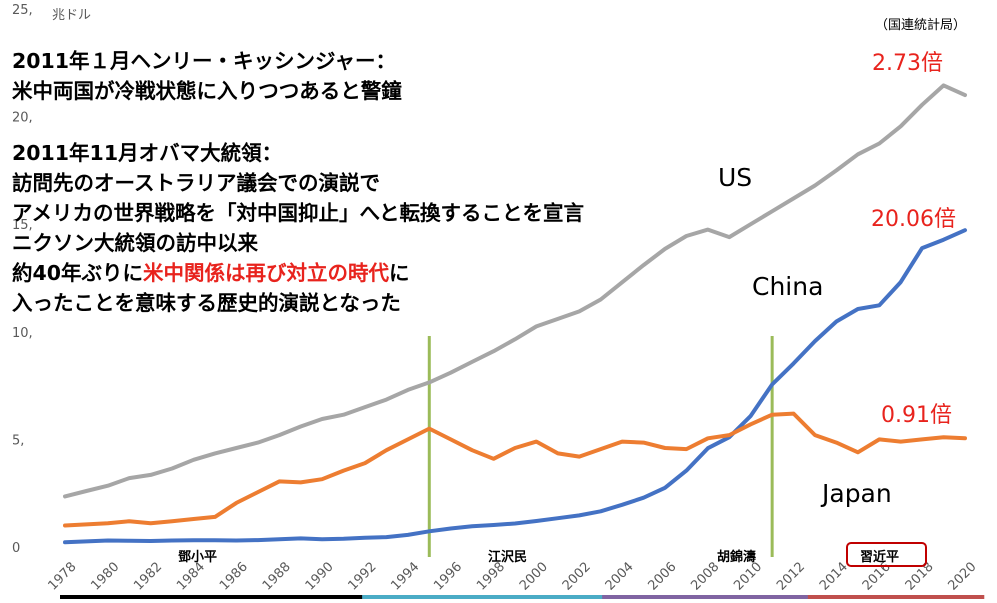 Image resolution: width=997 pixels, height=603 pixels. I want to click on series-label-japan: Japan, so click(856, 493).